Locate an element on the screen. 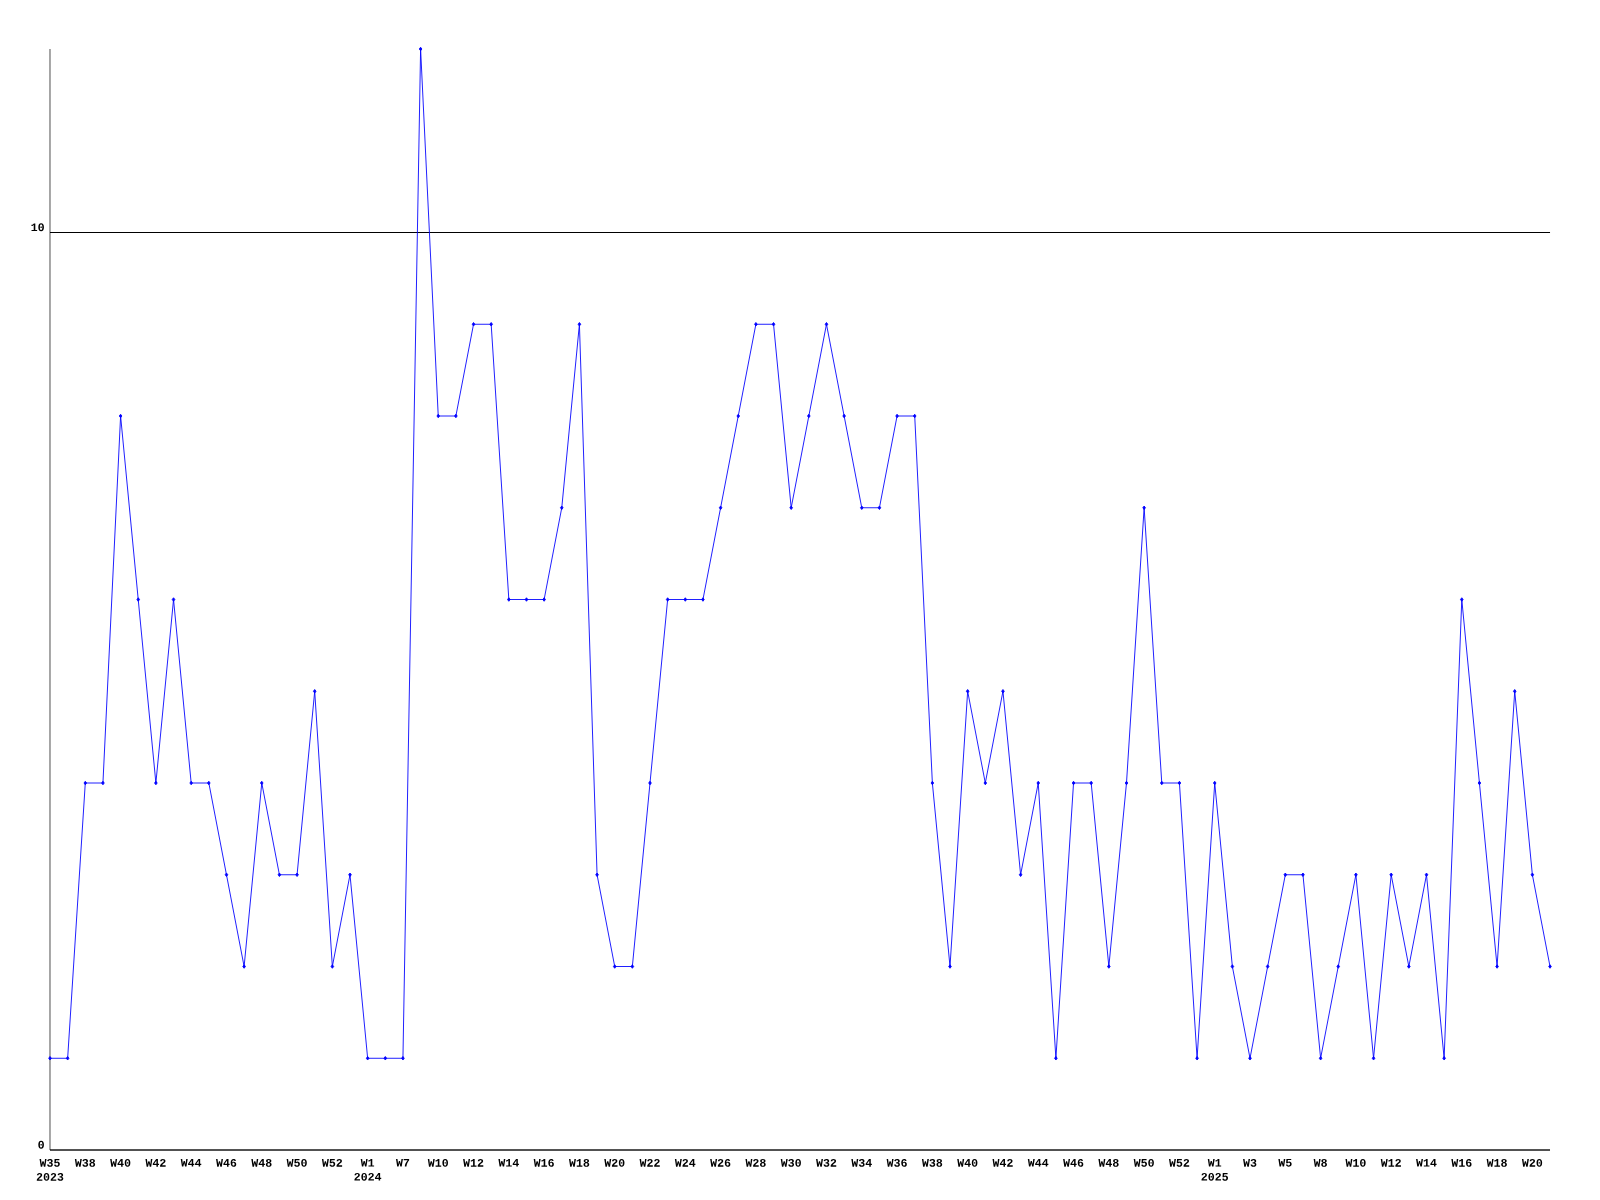 The height and width of the screenshot is (1200, 1600). x-tick-label: W26 is located at coordinates (720, 1162).